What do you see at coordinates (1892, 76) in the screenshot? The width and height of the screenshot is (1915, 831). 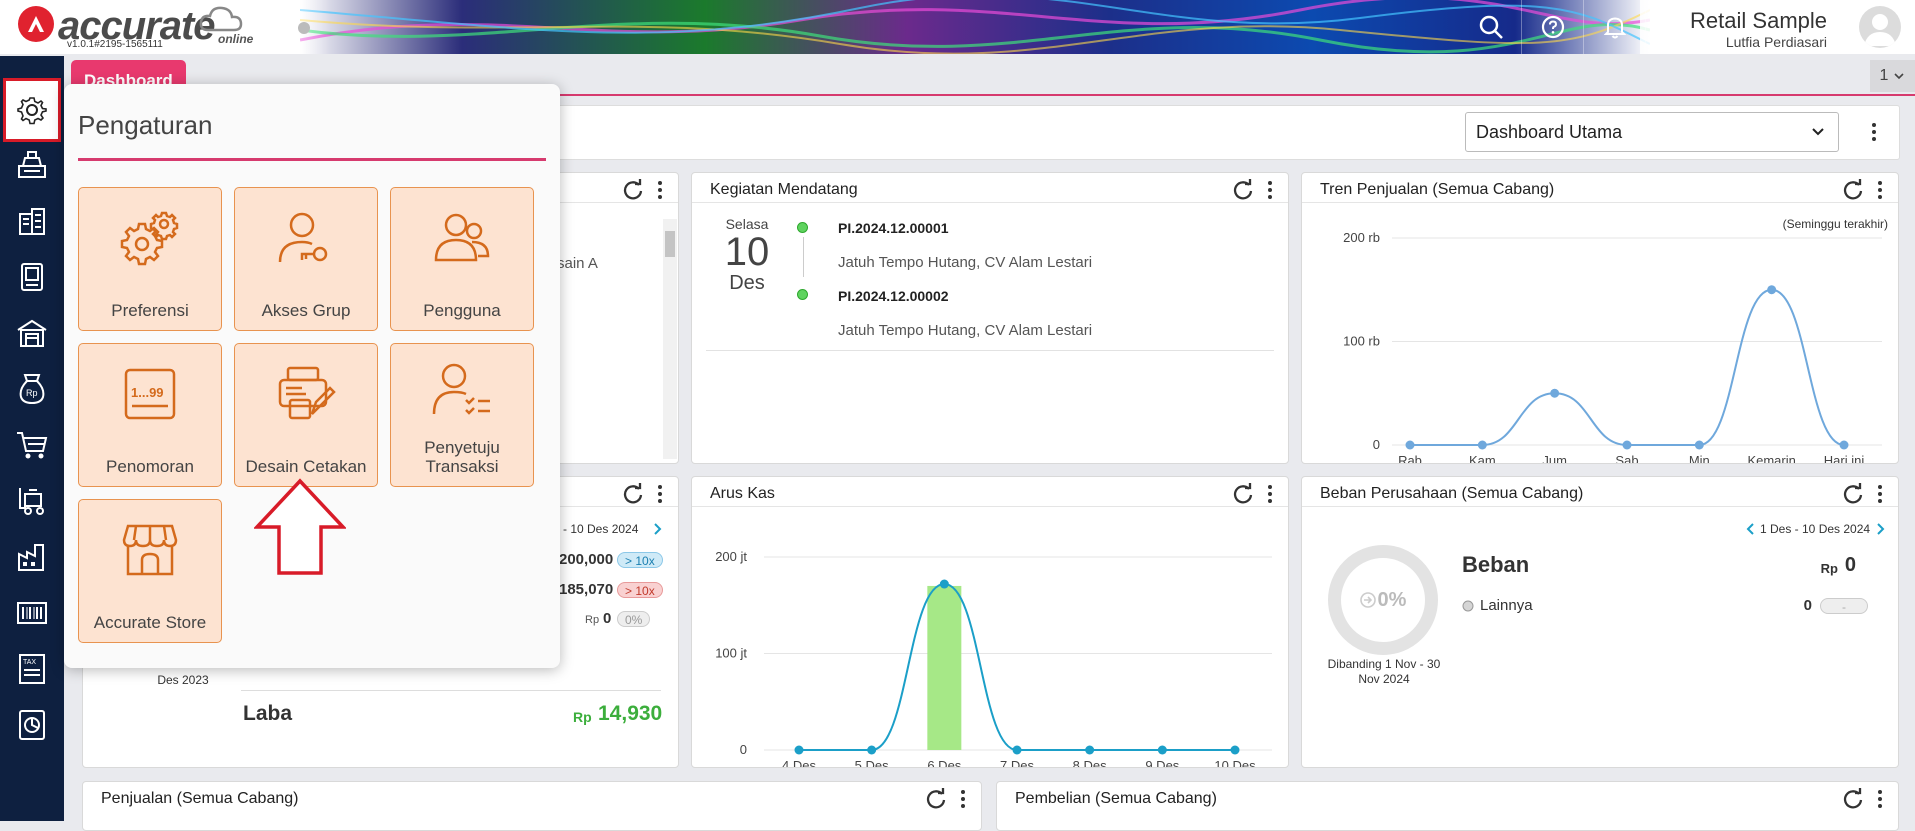 I see `page-selector: 1` at bounding box center [1892, 76].